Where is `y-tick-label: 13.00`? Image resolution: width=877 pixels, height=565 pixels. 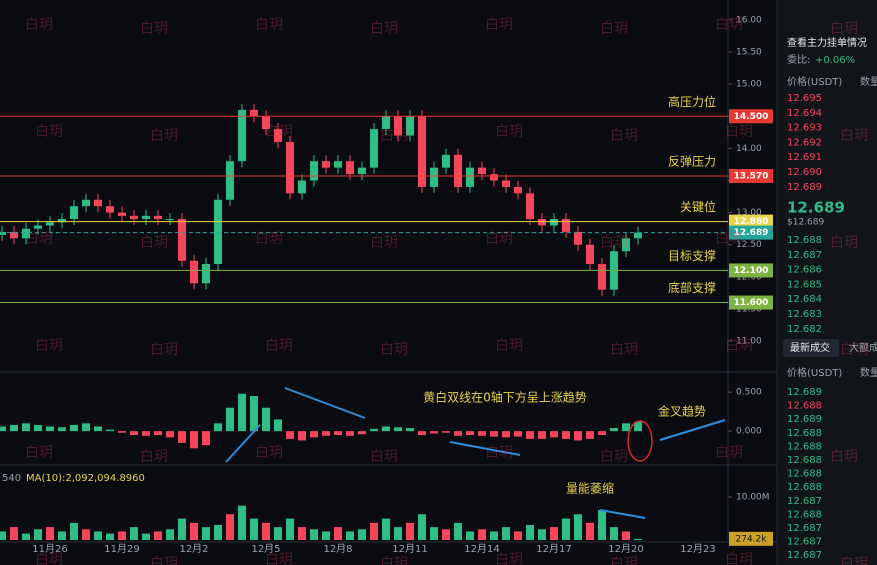
y-tick-label: 13.00 is located at coordinates (749, 213).